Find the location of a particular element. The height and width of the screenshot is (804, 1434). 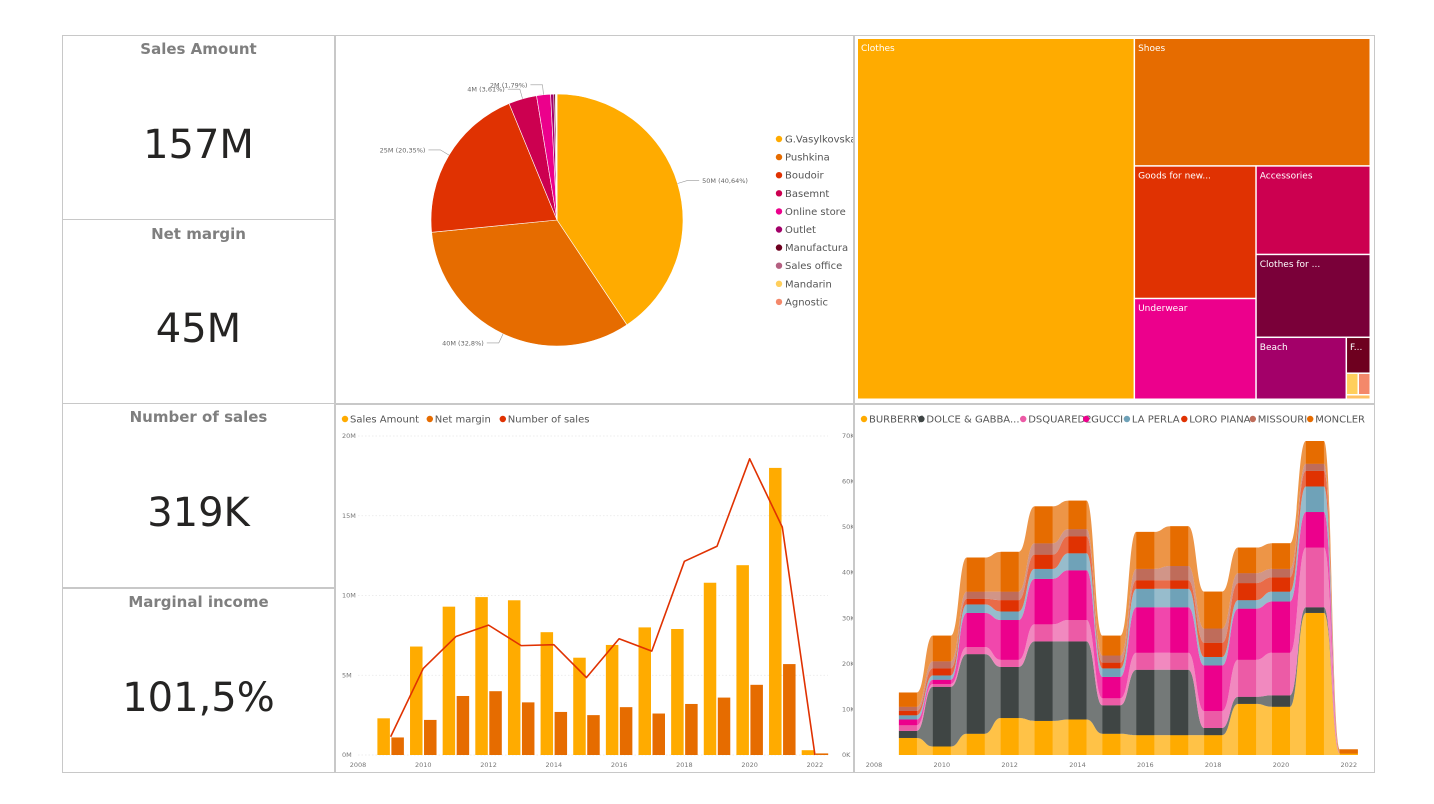

y-right-tick-label: 0K is located at coordinates (846, 755).